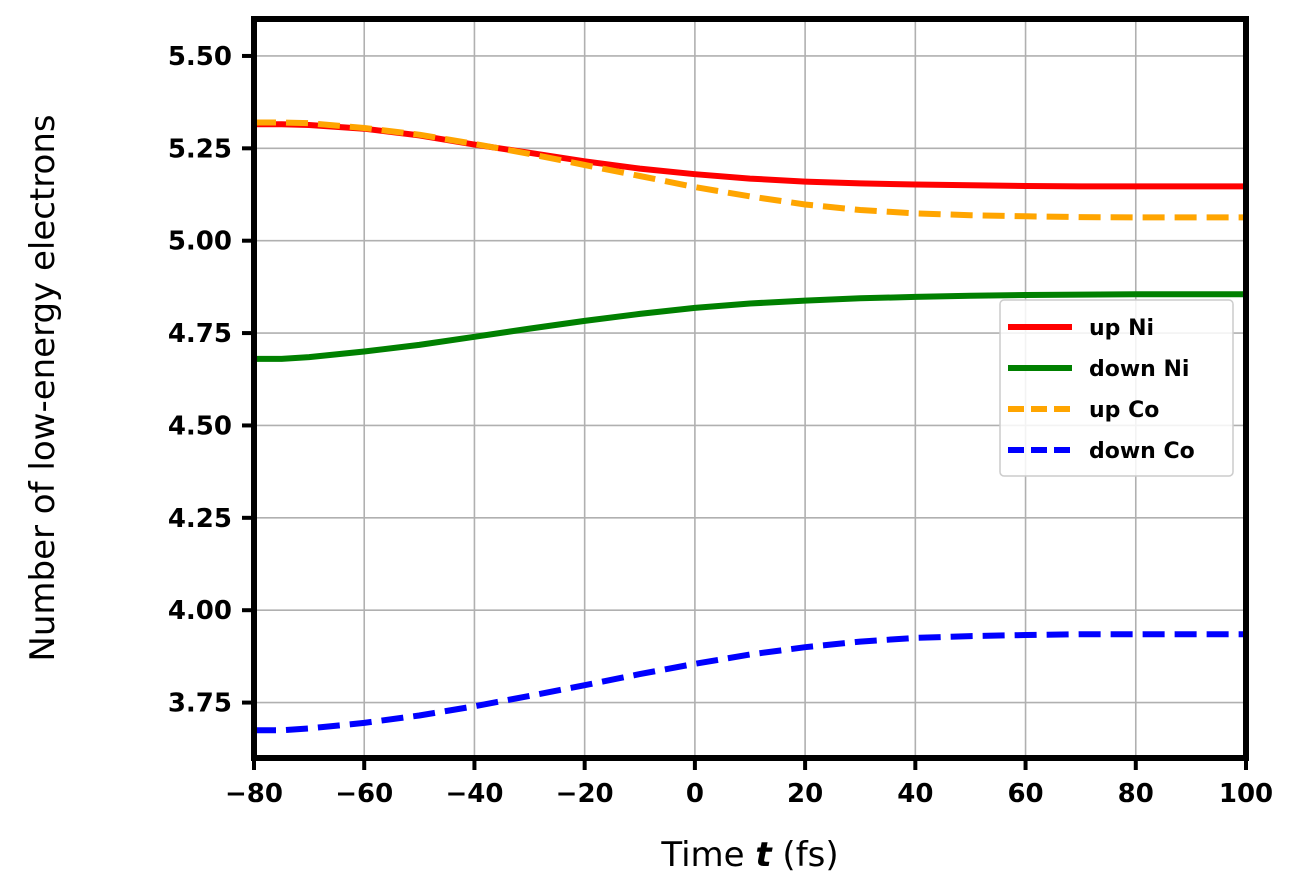  Describe the element at coordinates (200, 57) in the screenshot. I see `y-tick-label: 5.50` at that location.